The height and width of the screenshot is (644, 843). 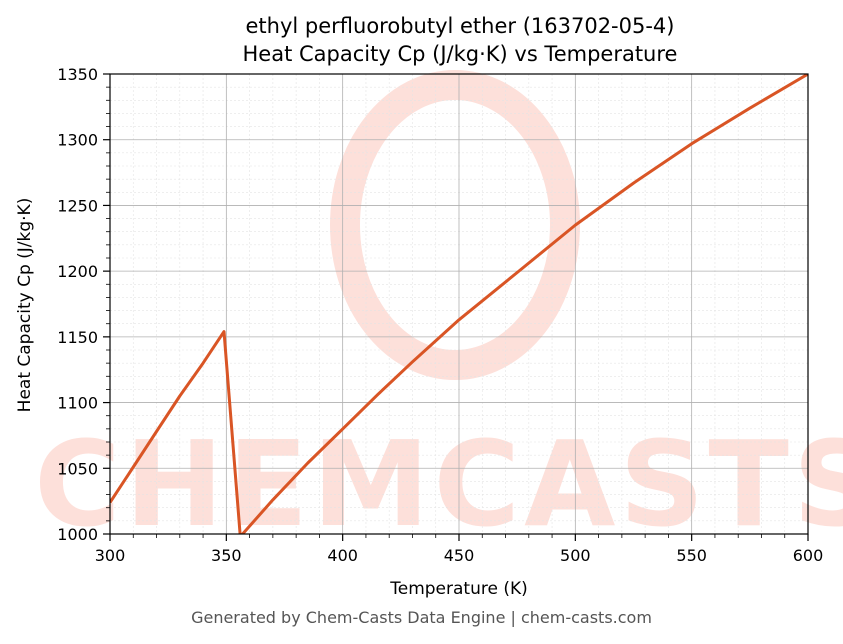 What do you see at coordinates (455, 225) in the screenshot?
I see `watermark-logo-ring` at bounding box center [455, 225].